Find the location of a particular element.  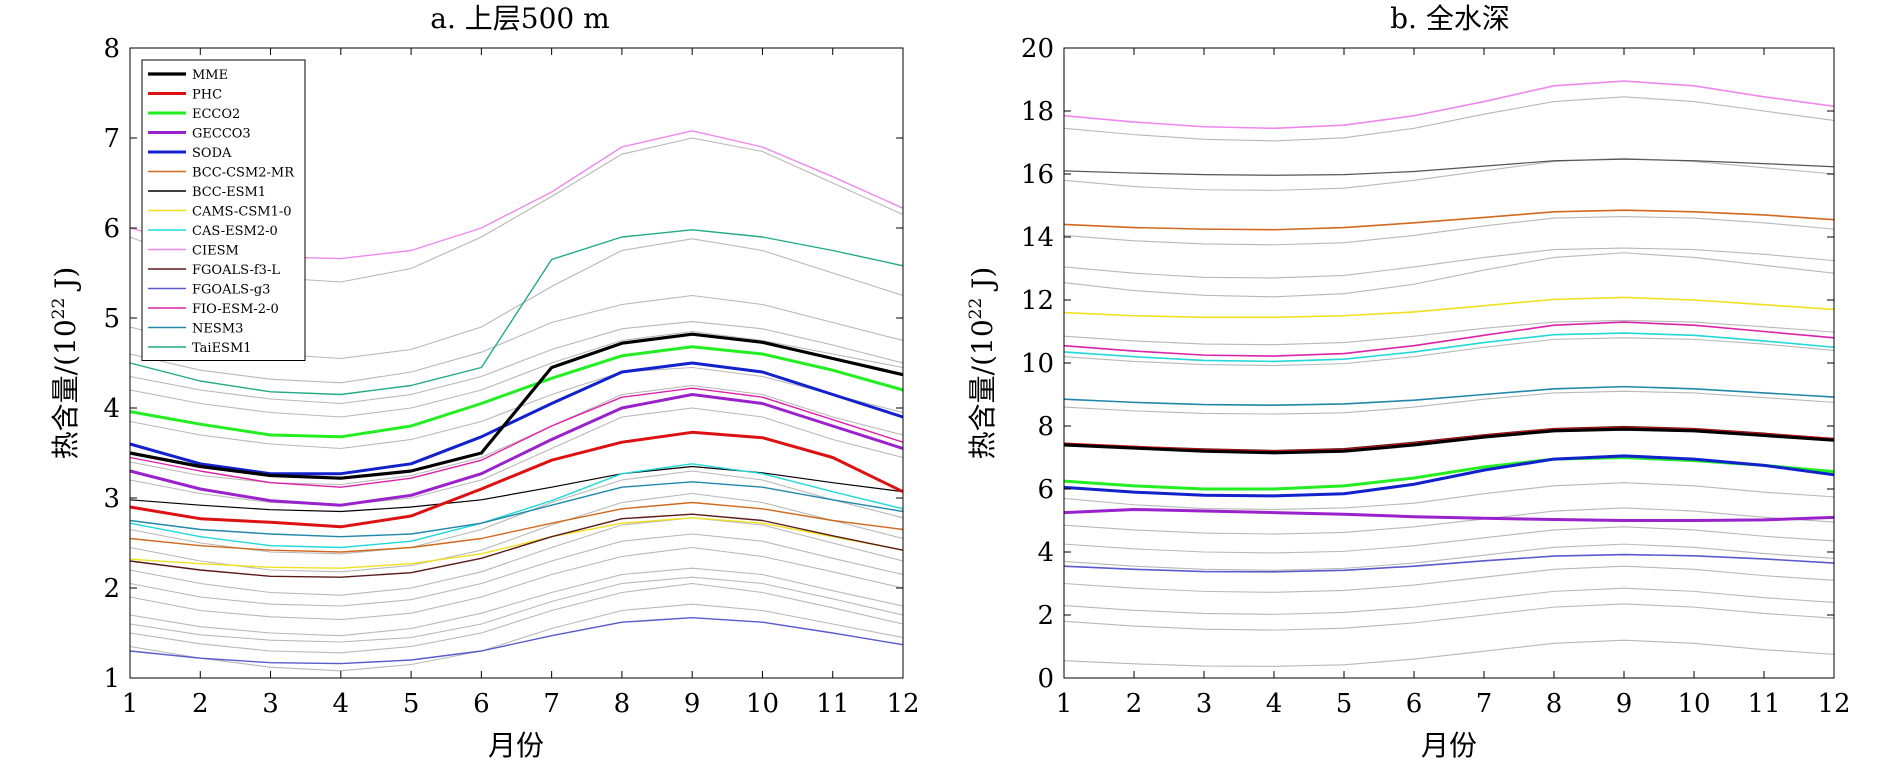

a-x-tick-label: 6 is located at coordinates (481, 704).